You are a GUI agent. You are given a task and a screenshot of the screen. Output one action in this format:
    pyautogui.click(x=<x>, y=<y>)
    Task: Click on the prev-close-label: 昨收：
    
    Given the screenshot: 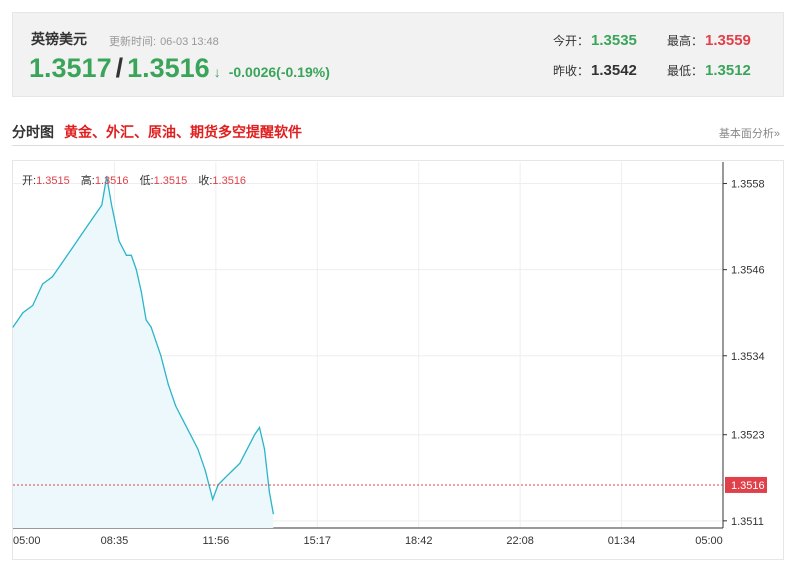 What is the action you would take?
    pyautogui.click(x=571, y=71)
    